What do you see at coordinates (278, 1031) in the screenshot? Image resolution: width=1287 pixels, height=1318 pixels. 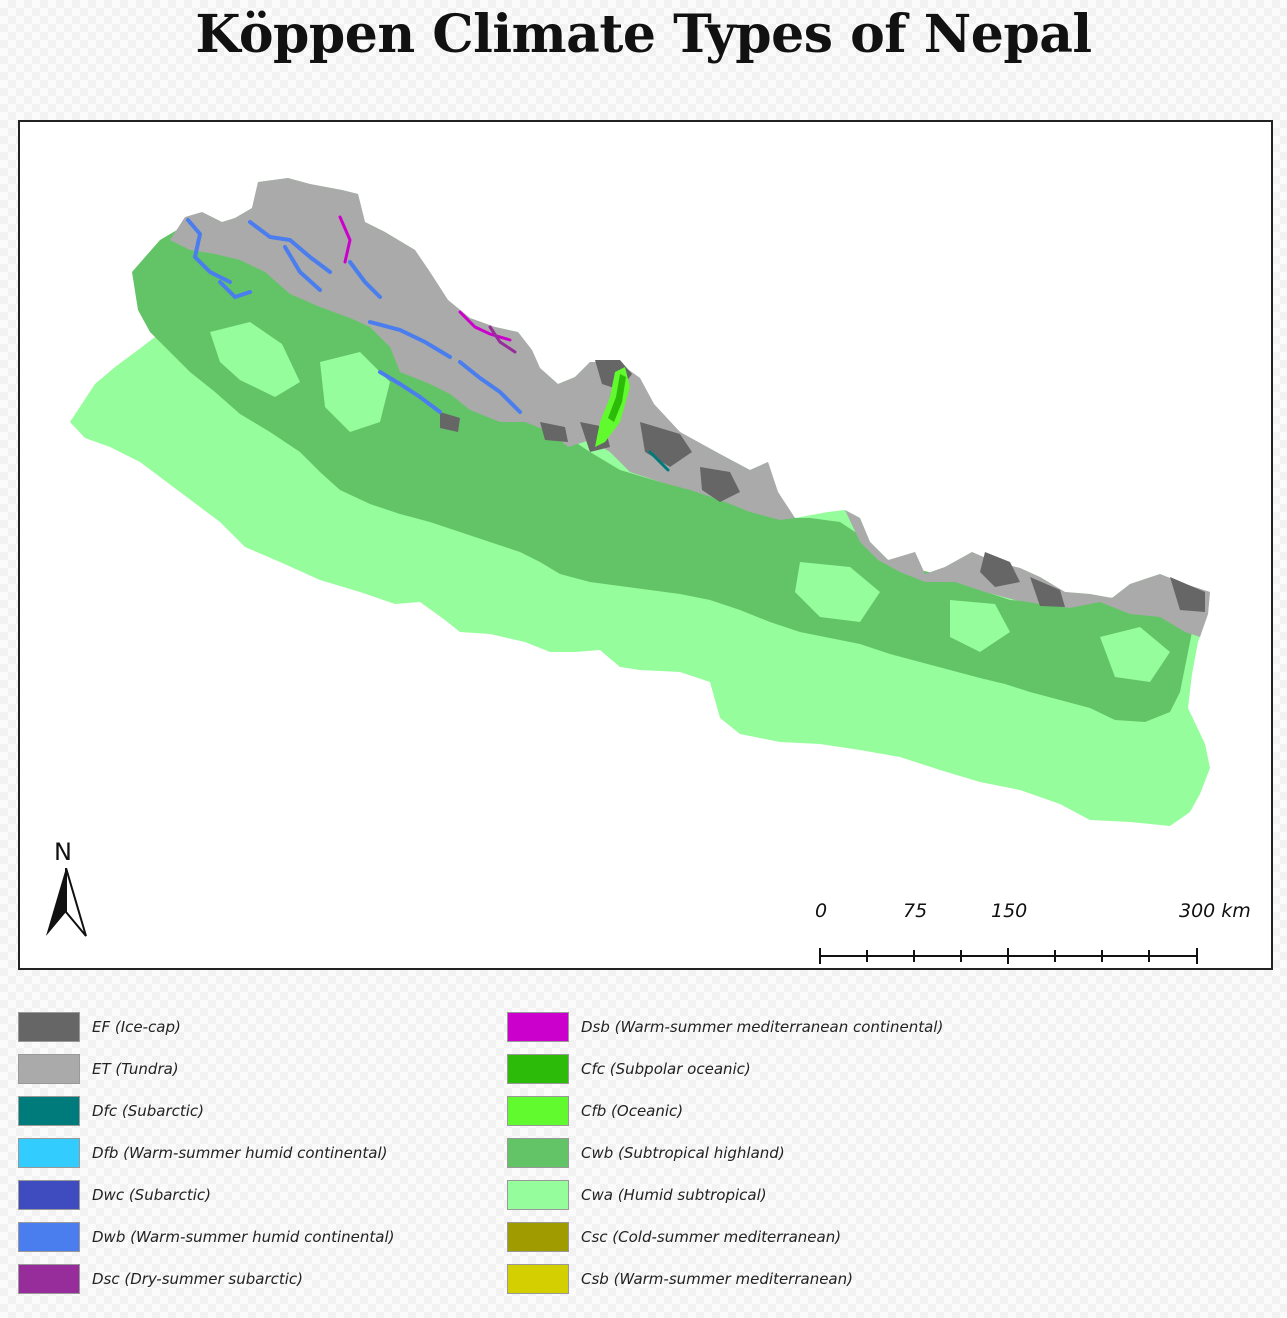 I see `legend-item: EF (Ice-cap)` at bounding box center [278, 1031].